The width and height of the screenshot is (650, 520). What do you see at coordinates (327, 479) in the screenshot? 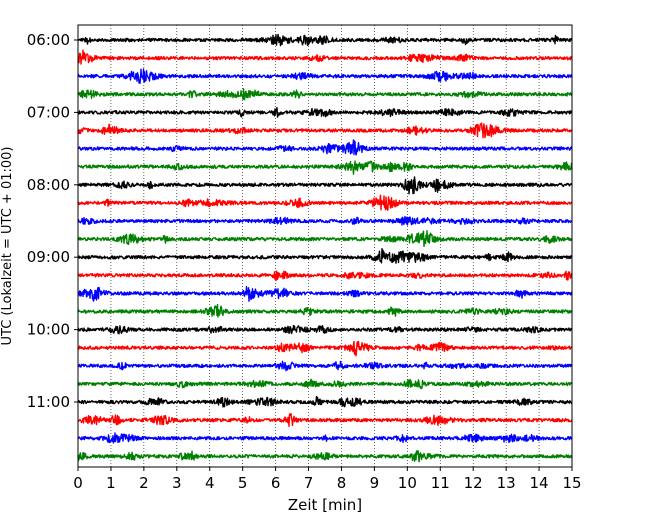
I see `x-axis: 0 1 2 3 4 5 6 7 8 9 10 11 12 13 14 15` at bounding box center [327, 479].